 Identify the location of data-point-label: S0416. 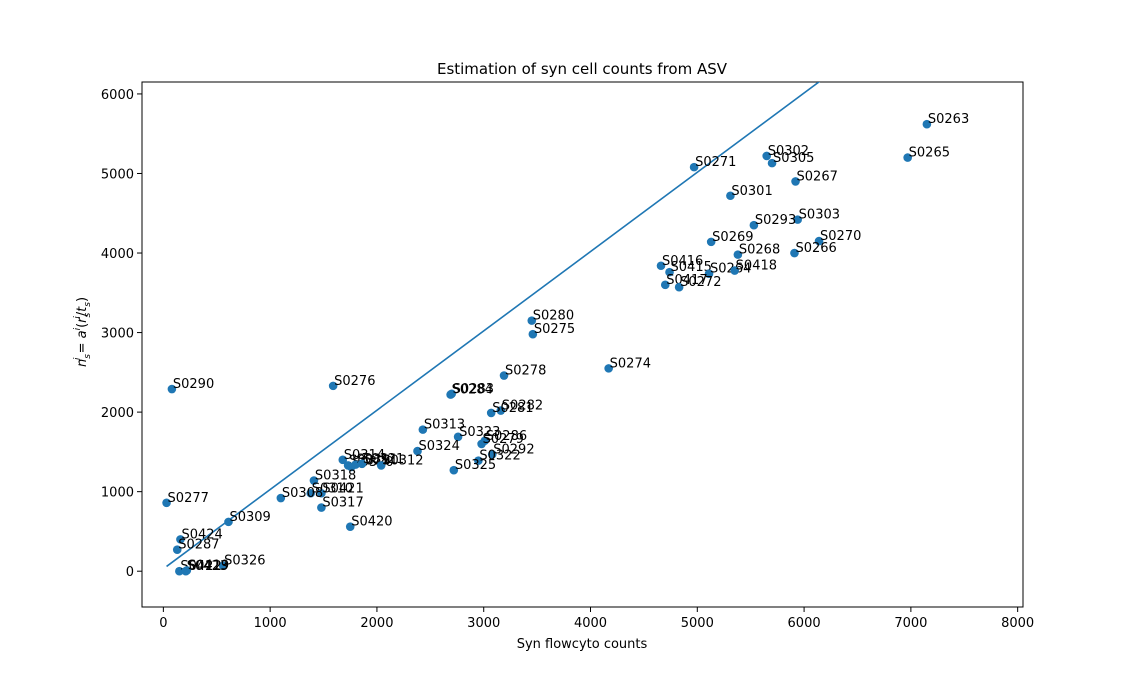
(682, 261).